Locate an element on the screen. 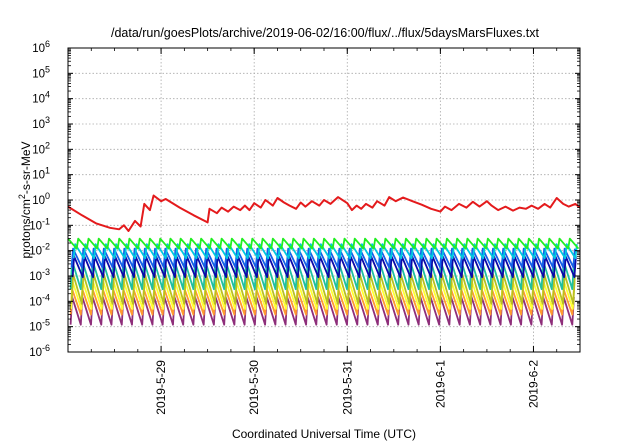 Image resolution: width=640 pixels, height=448 pixels. x-tick-label: 2019-5-29 is located at coordinates (161, 387).